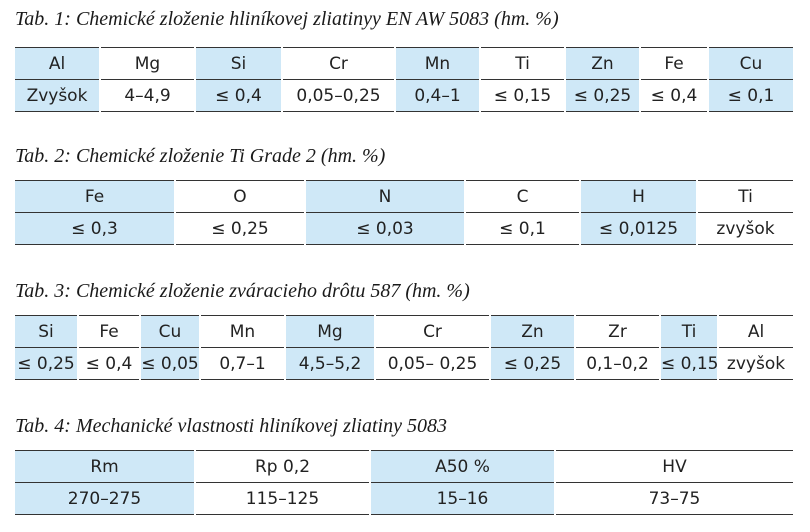  What do you see at coordinates (282, 498) in the screenshot?
I see `value-cell: 115–125` at bounding box center [282, 498].